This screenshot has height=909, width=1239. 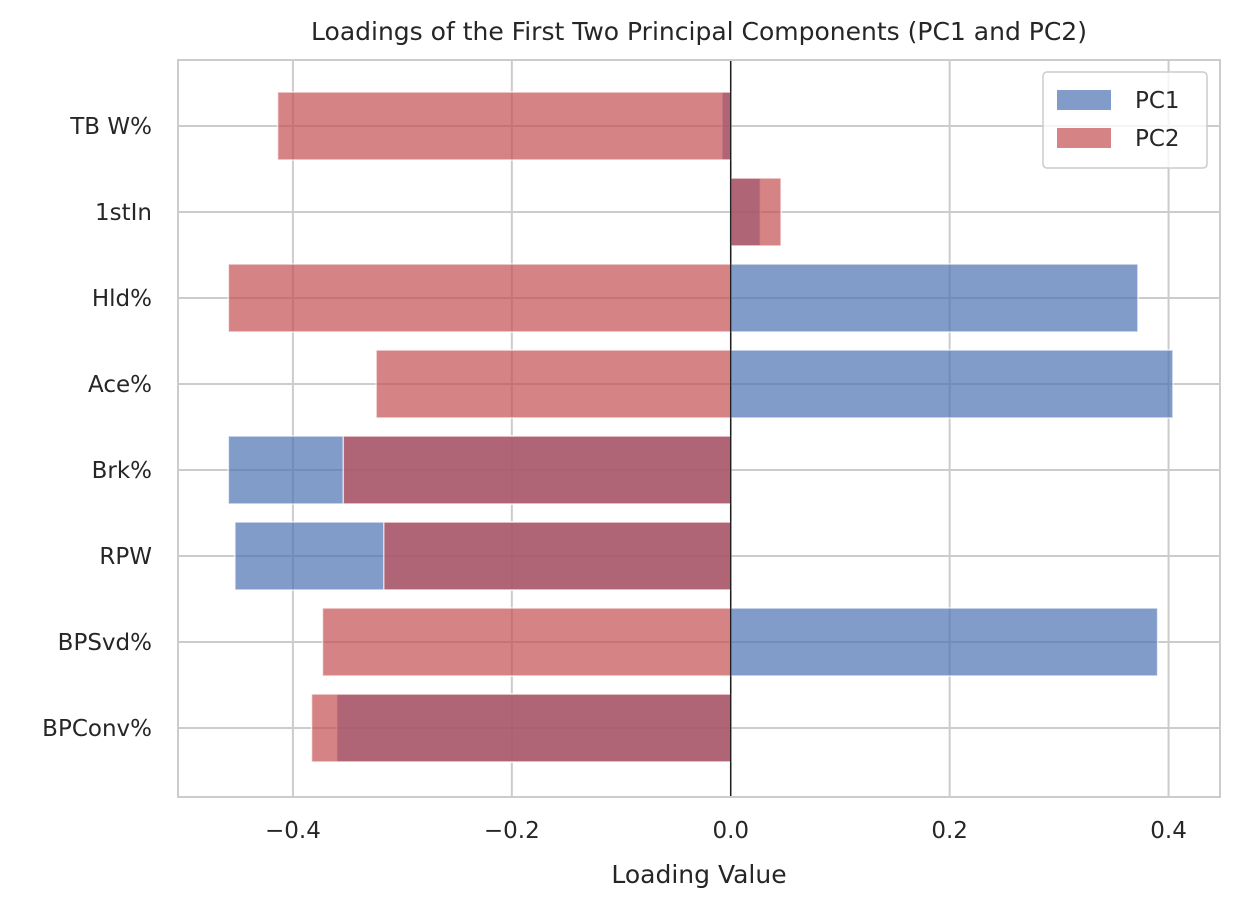 I want to click on bar-pc2-rpw, so click(x=557, y=556).